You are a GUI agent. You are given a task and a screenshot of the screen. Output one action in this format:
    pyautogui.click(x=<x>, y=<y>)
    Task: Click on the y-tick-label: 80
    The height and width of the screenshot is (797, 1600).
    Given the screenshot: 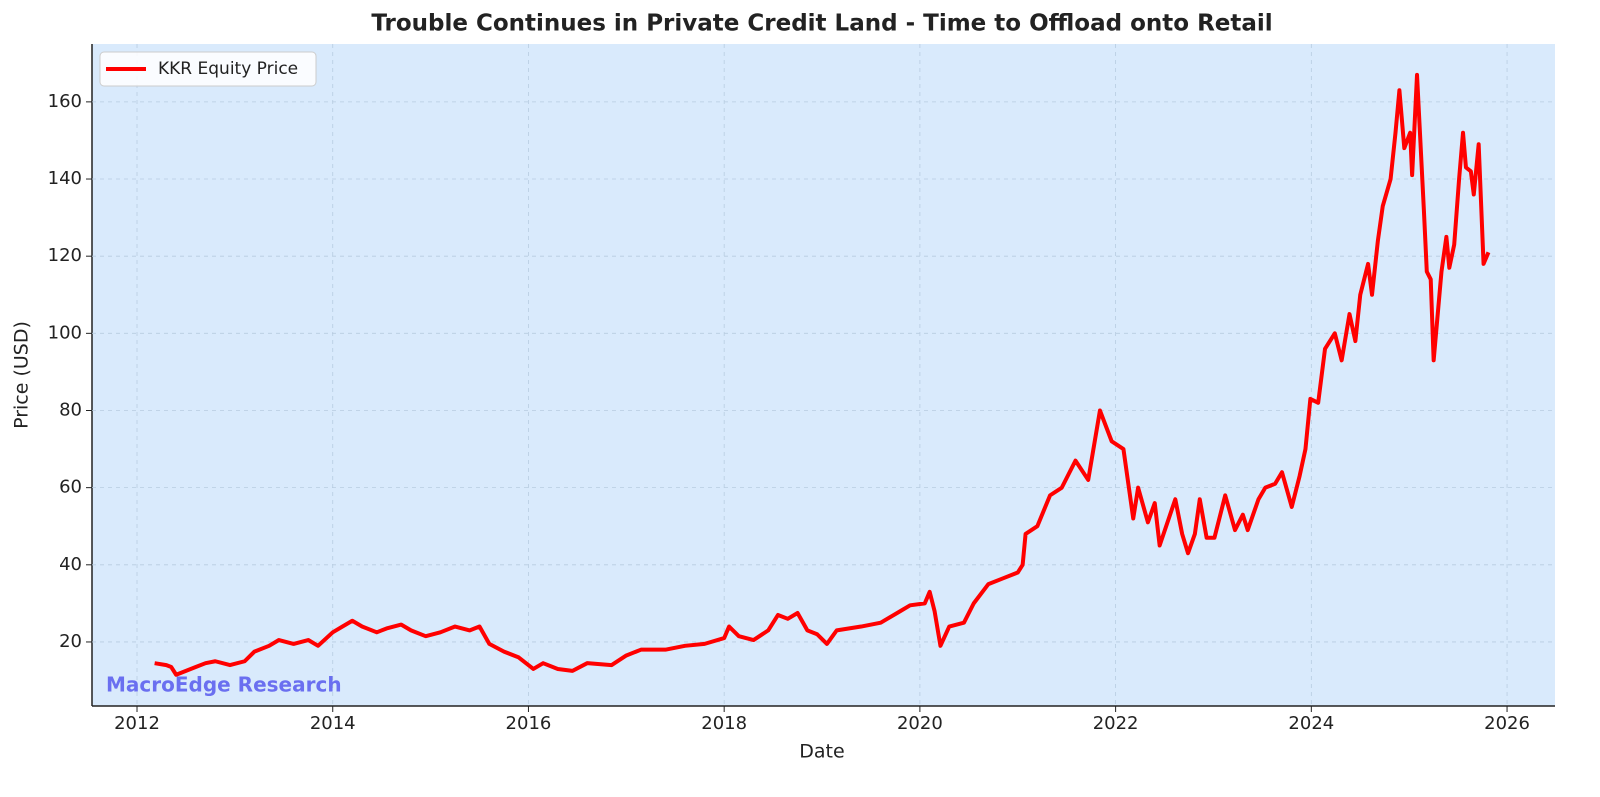 What is the action you would take?
    pyautogui.click(x=70, y=409)
    